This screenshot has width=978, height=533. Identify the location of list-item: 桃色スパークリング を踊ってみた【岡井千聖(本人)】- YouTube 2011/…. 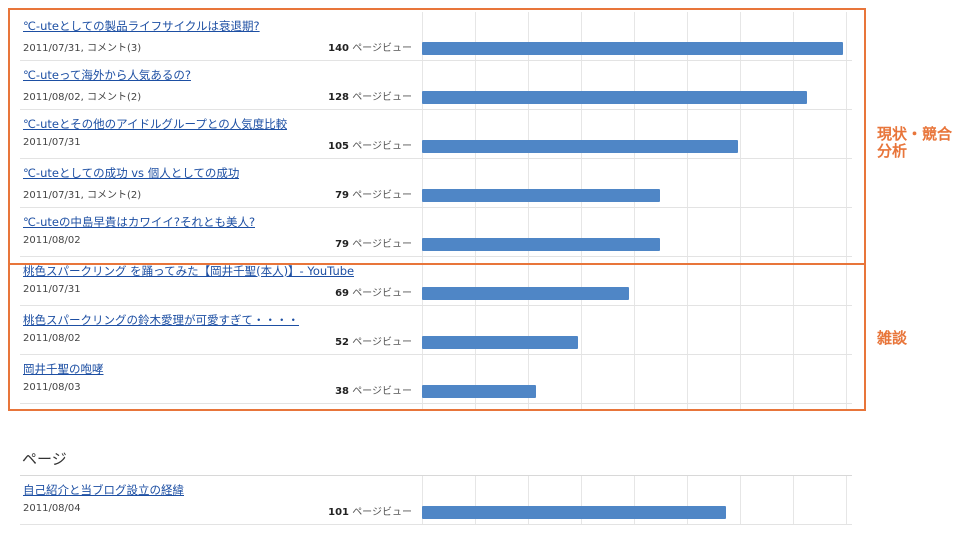
(436, 281).